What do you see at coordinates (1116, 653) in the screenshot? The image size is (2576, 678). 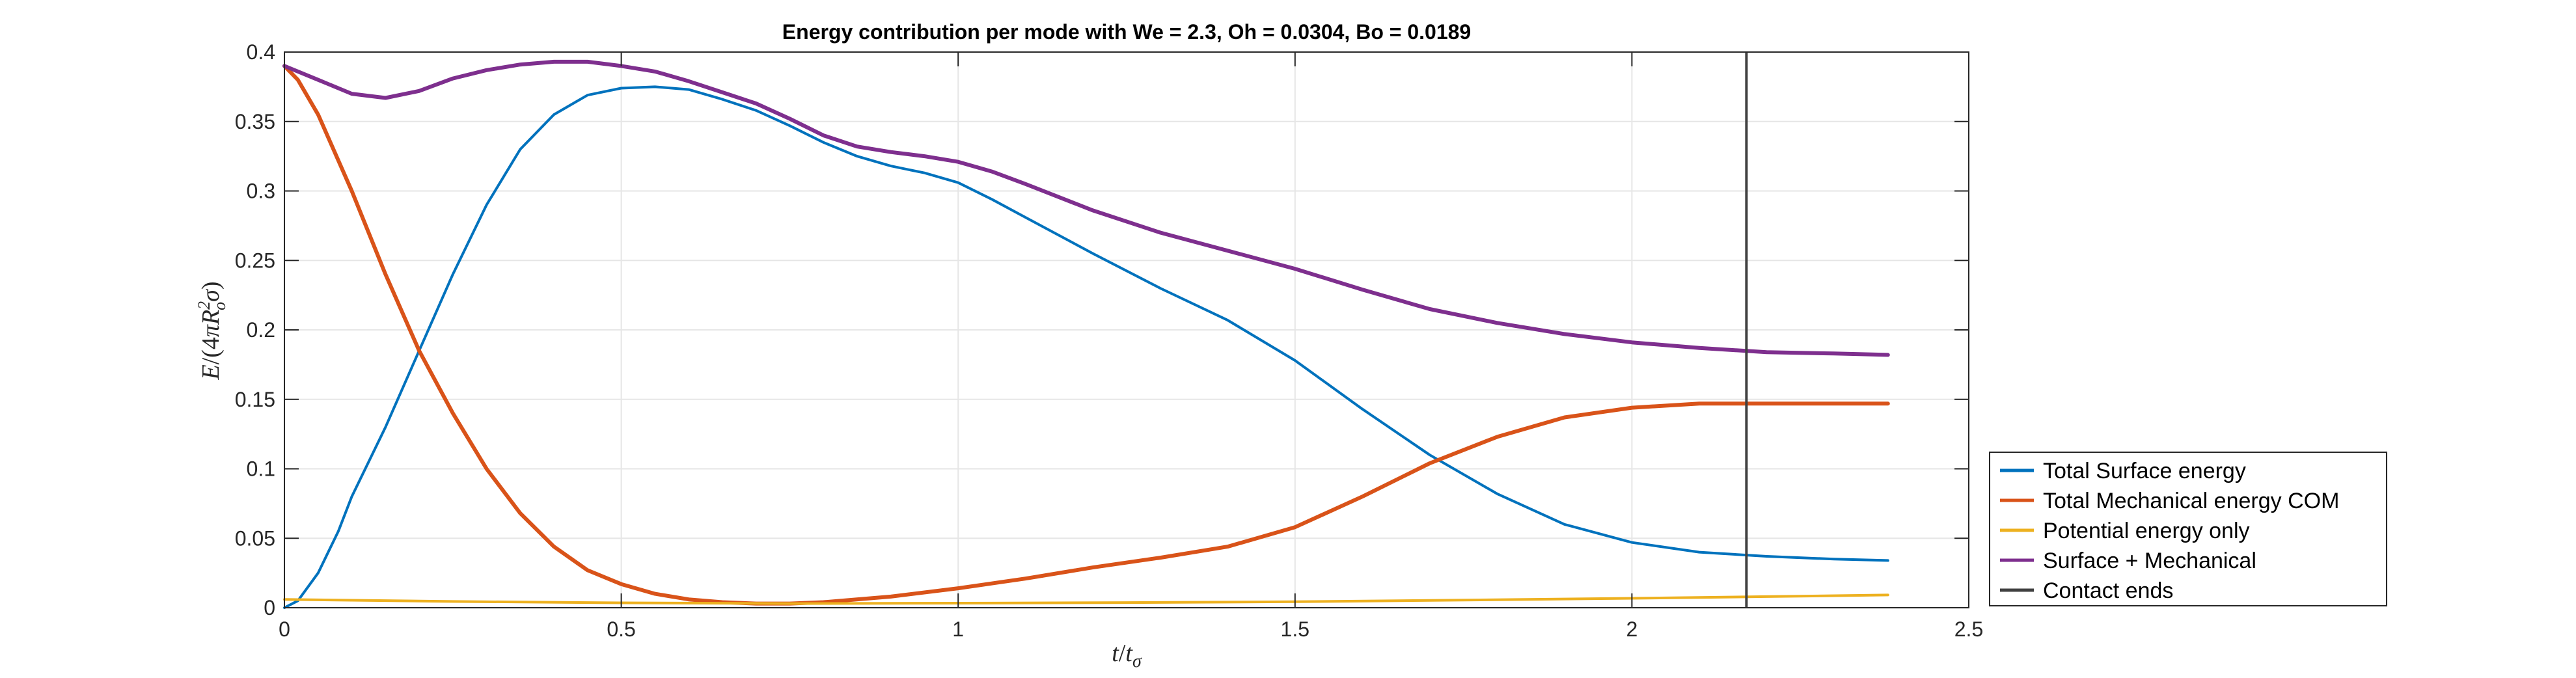 I see `x-axis-label-t: t` at bounding box center [1116, 653].